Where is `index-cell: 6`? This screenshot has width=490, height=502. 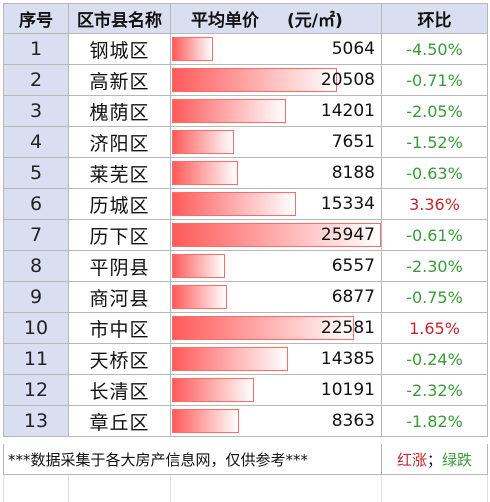
index-cell: 6 is located at coordinates (36, 204).